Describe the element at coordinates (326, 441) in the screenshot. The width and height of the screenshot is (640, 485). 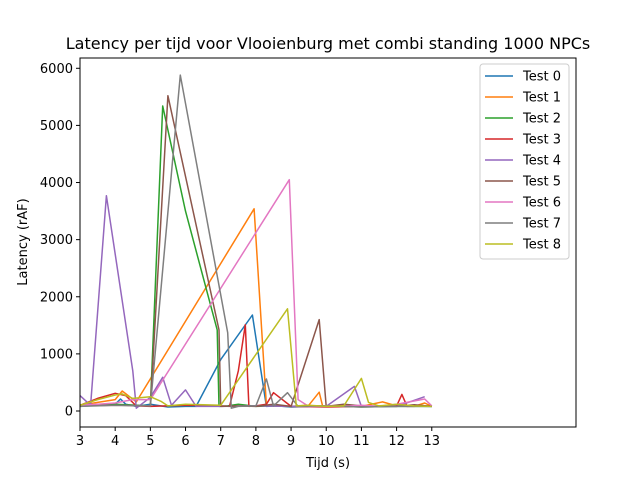
I see `x-tick-label: 10` at that location.